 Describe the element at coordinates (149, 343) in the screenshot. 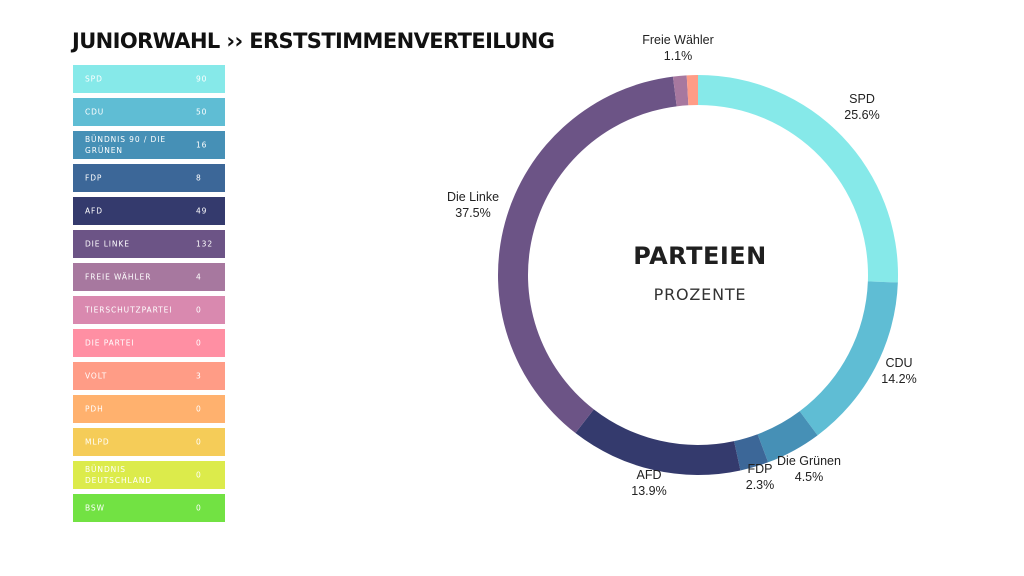

I see `party-row: DIE PARTEI 0` at that location.